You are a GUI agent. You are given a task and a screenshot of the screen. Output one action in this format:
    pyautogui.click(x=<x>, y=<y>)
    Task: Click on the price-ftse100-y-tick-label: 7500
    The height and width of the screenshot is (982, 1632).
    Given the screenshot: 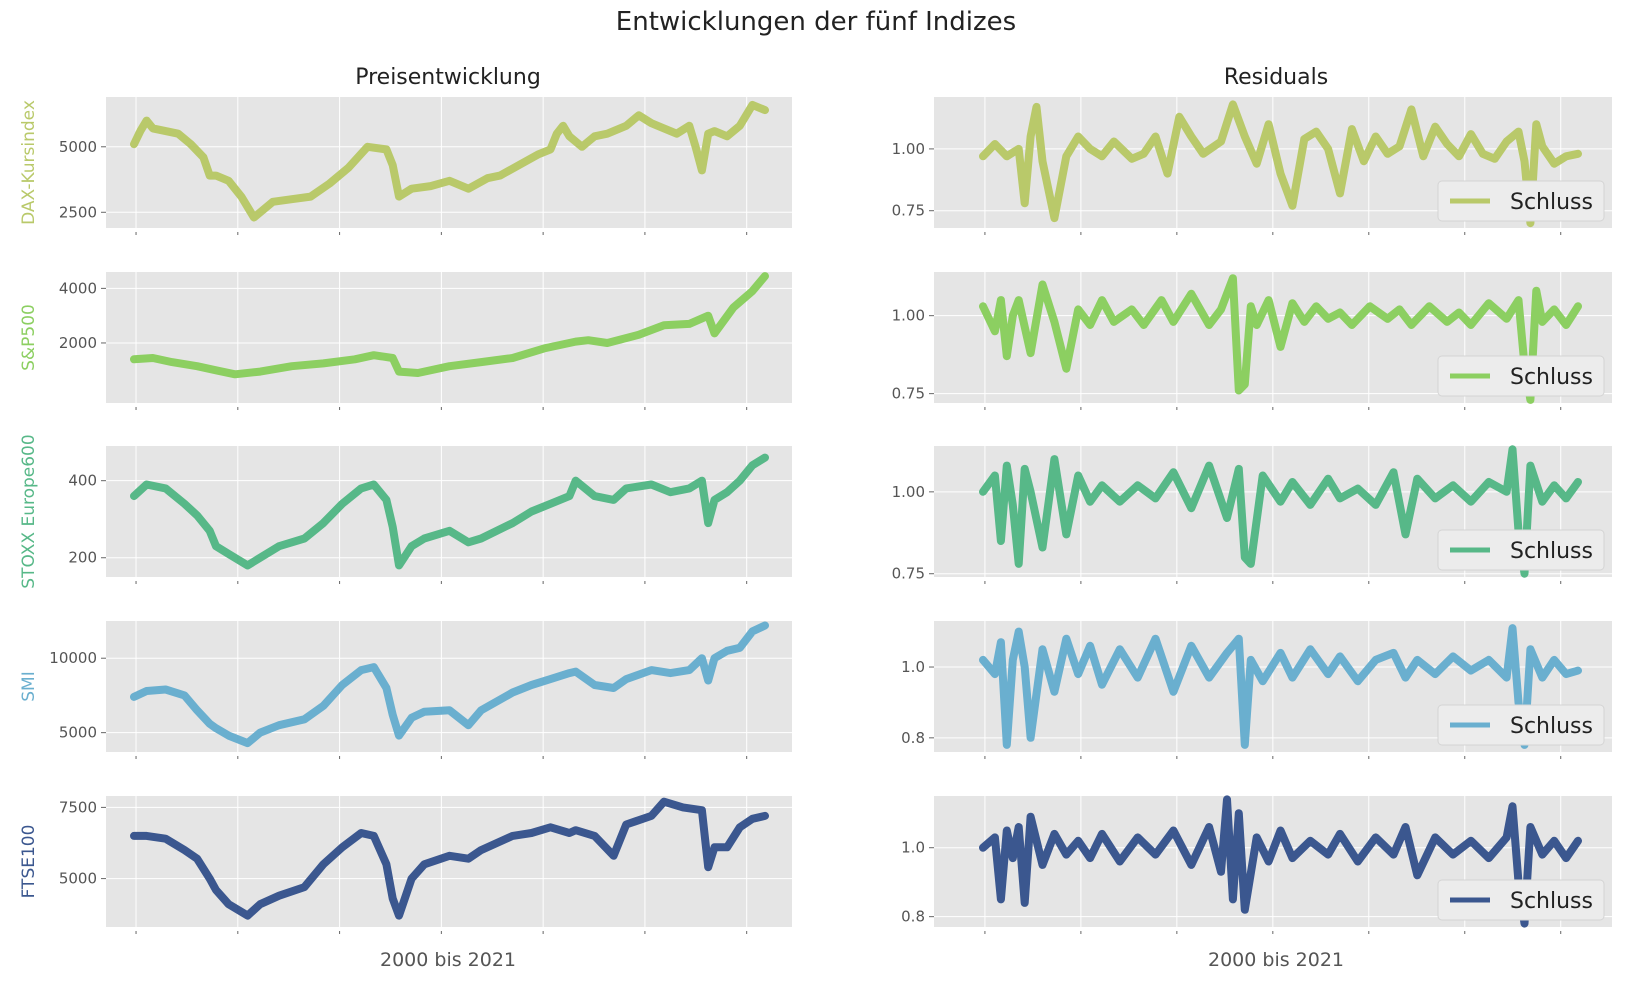 What is the action you would take?
    pyautogui.click(x=78, y=807)
    